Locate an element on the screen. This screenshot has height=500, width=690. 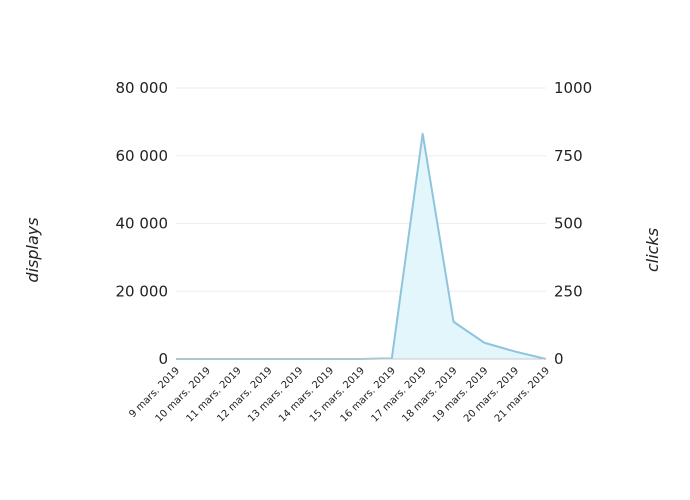
left-tick-label: 0 is located at coordinates (163, 359).